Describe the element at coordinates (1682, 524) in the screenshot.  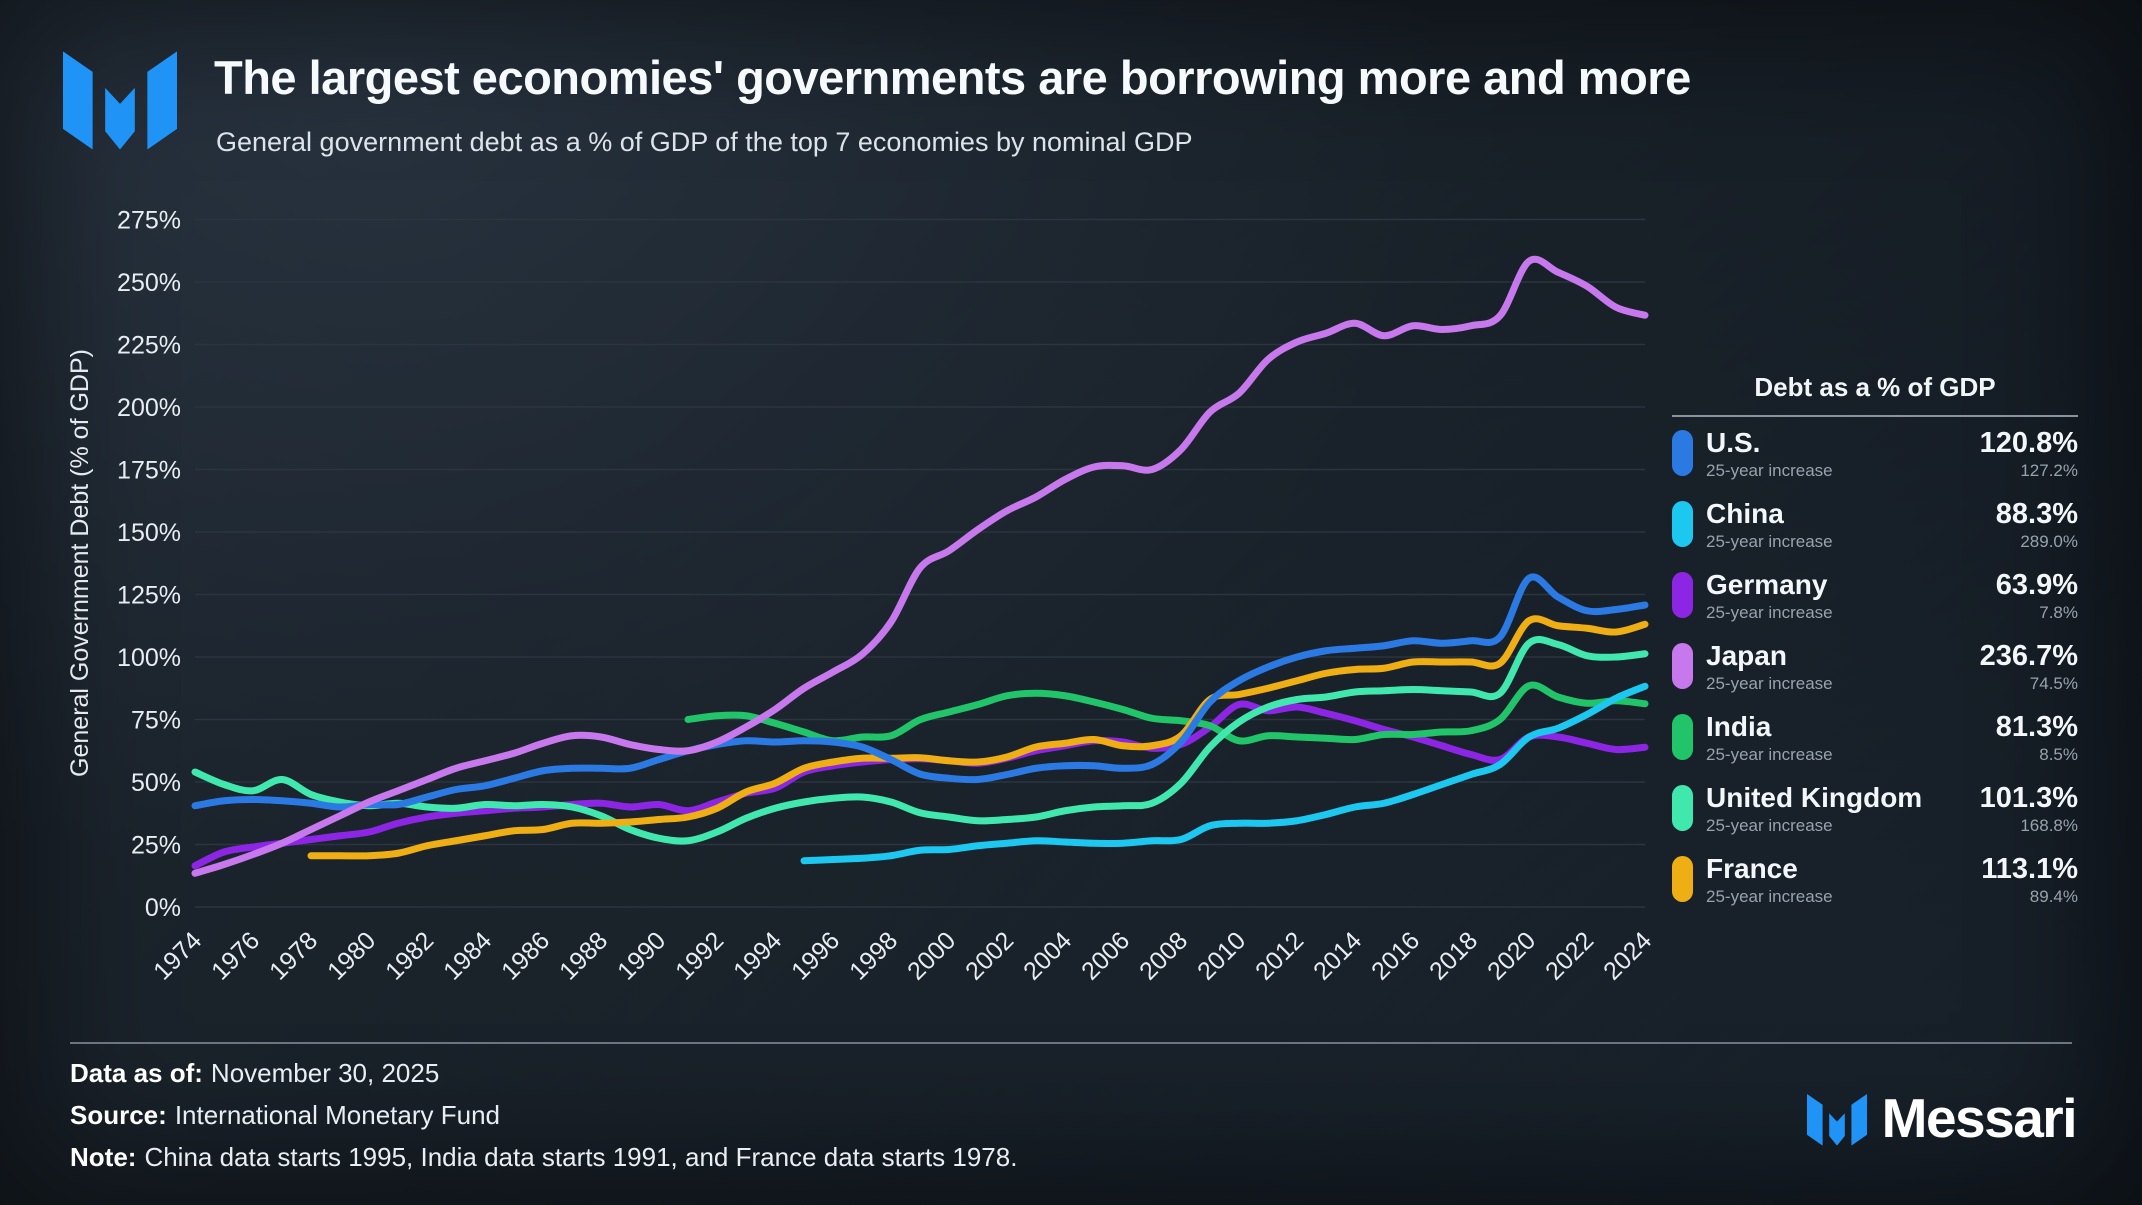
I see `china-color-pill` at that location.